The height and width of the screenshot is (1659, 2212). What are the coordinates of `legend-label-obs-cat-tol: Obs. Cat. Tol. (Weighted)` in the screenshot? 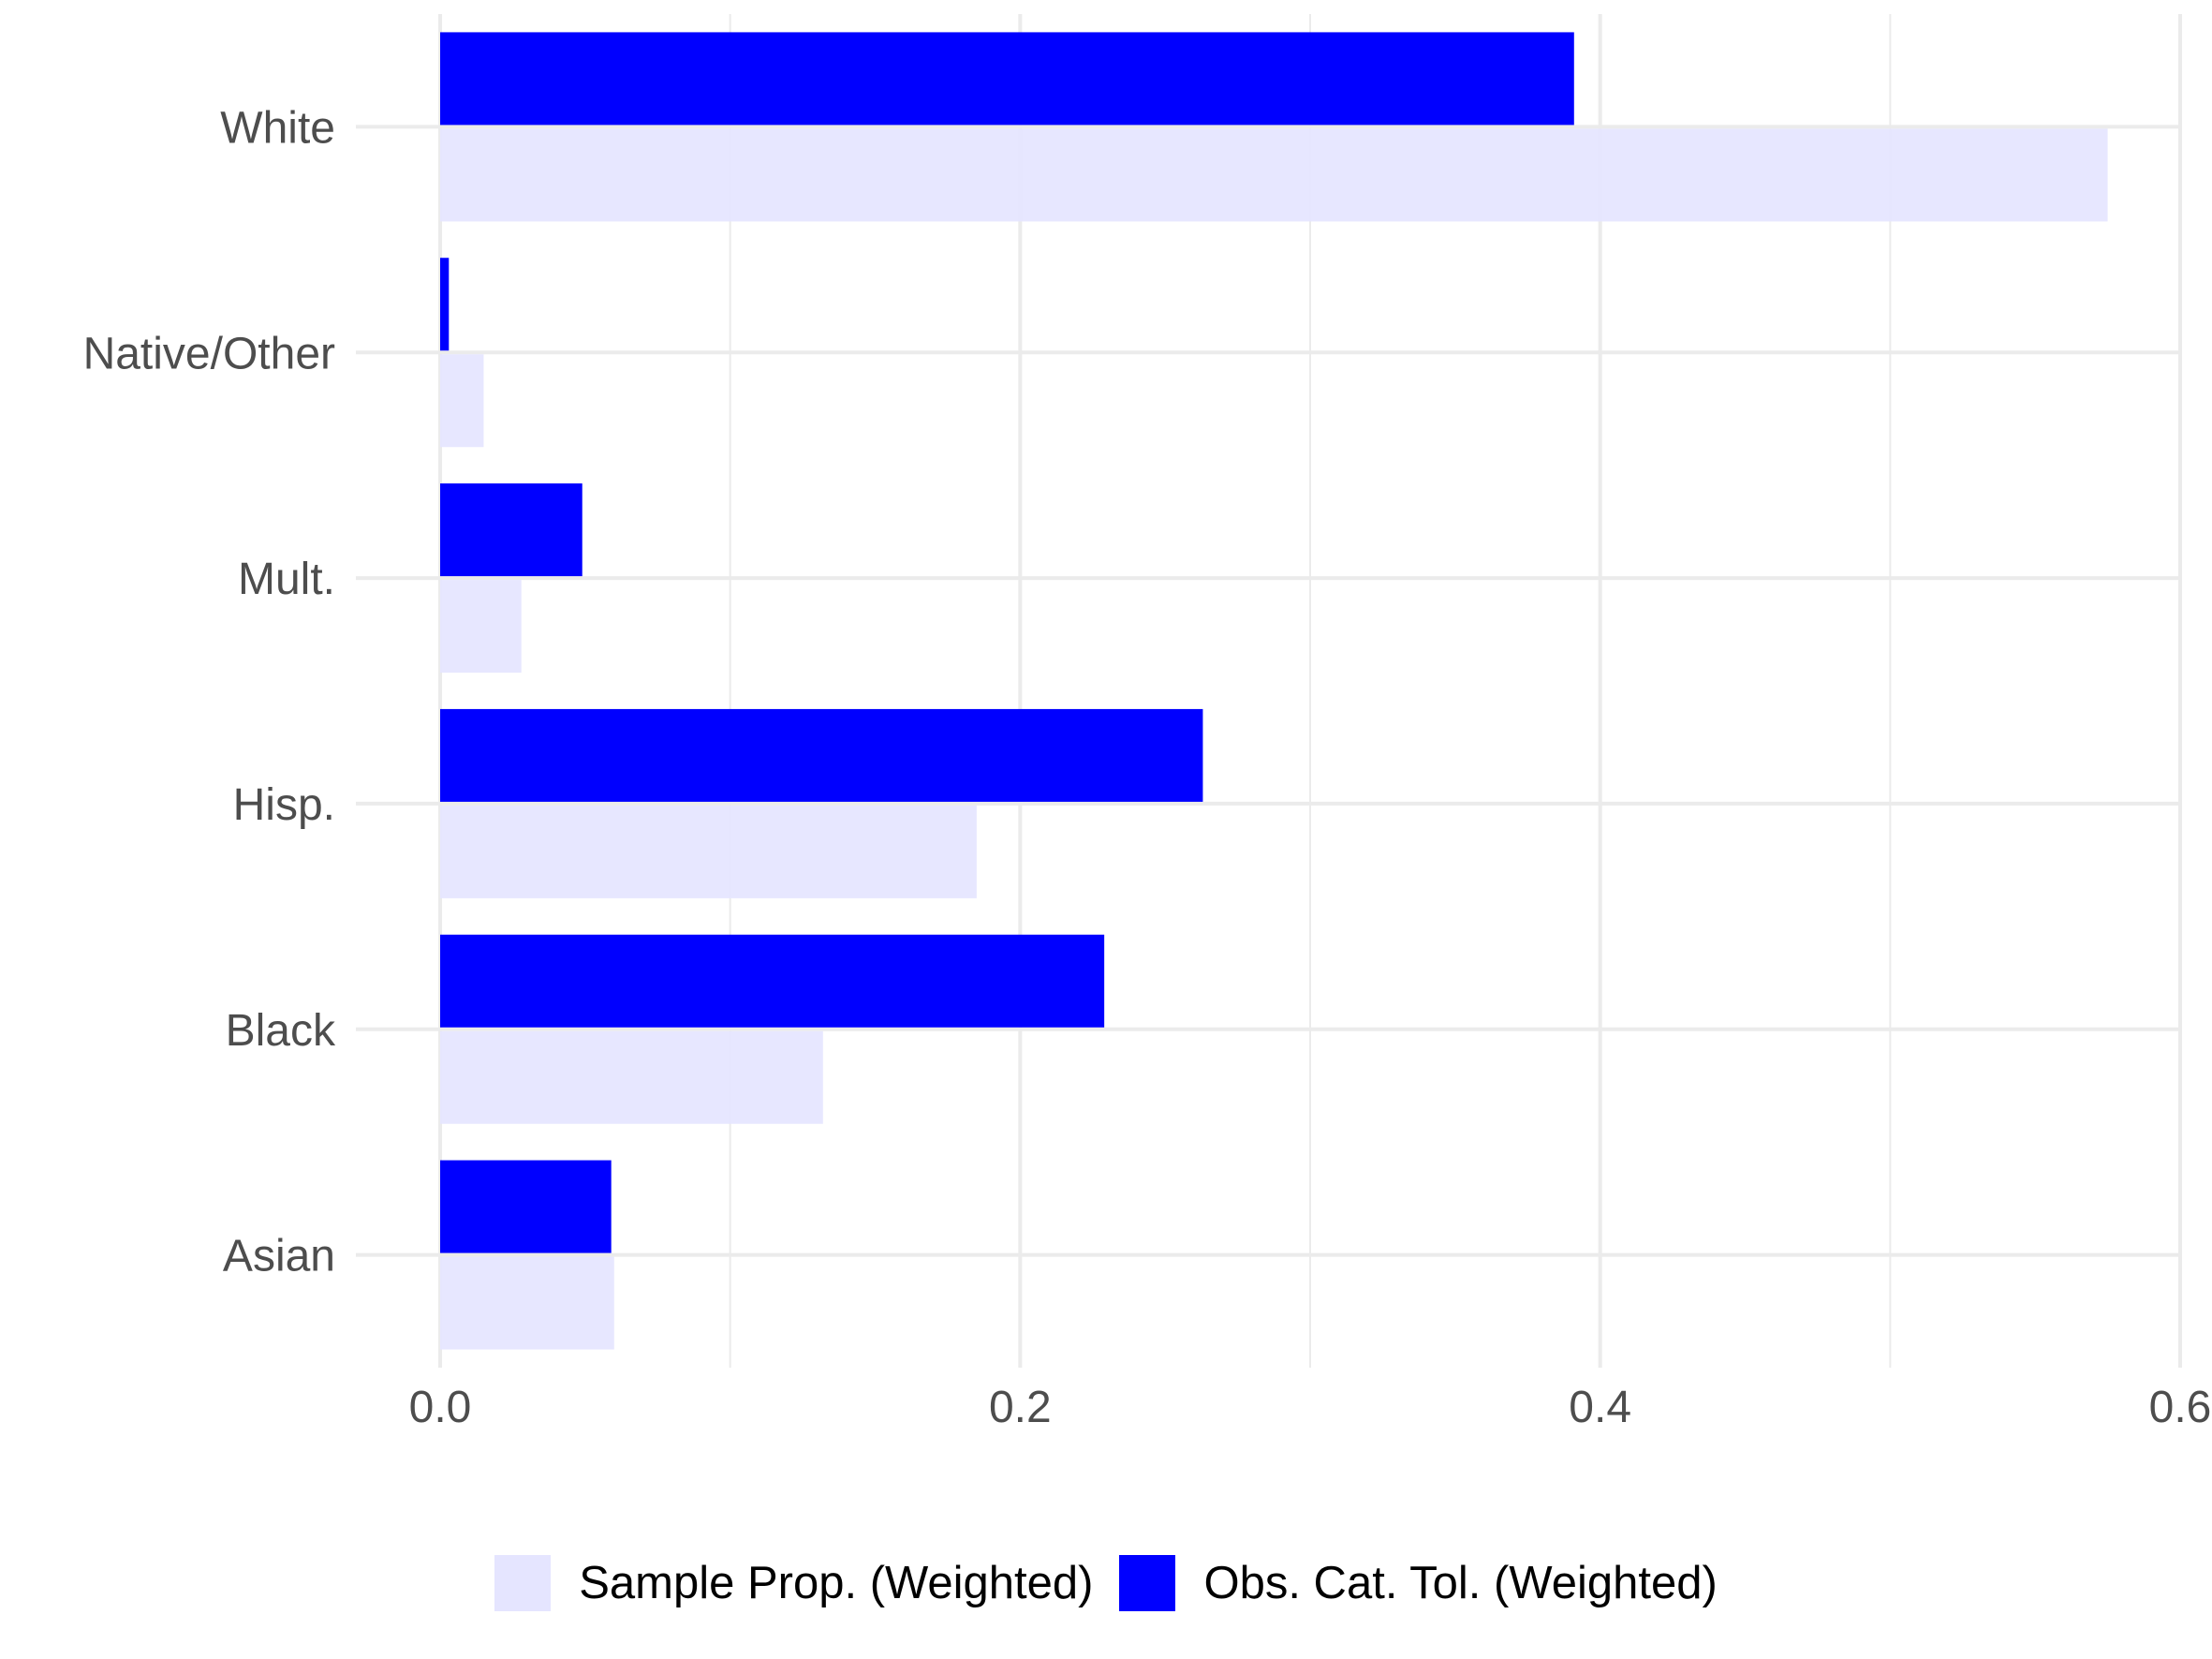 It's located at (1460, 1583).